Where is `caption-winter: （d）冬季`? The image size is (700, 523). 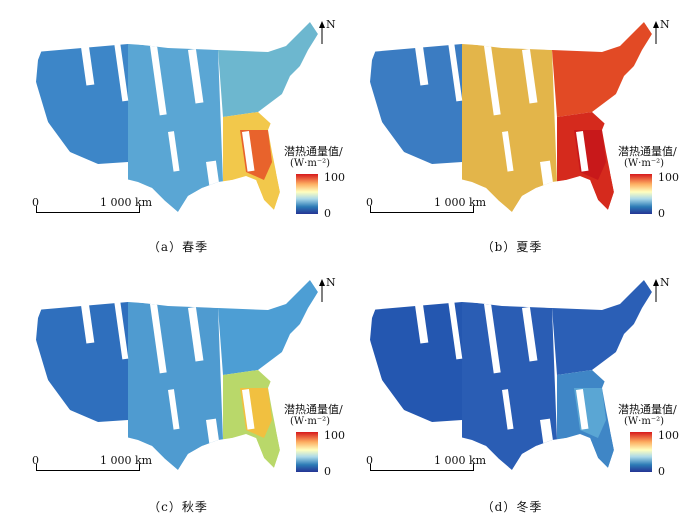
caption-winter: （d）冬季 is located at coordinates (512, 507).